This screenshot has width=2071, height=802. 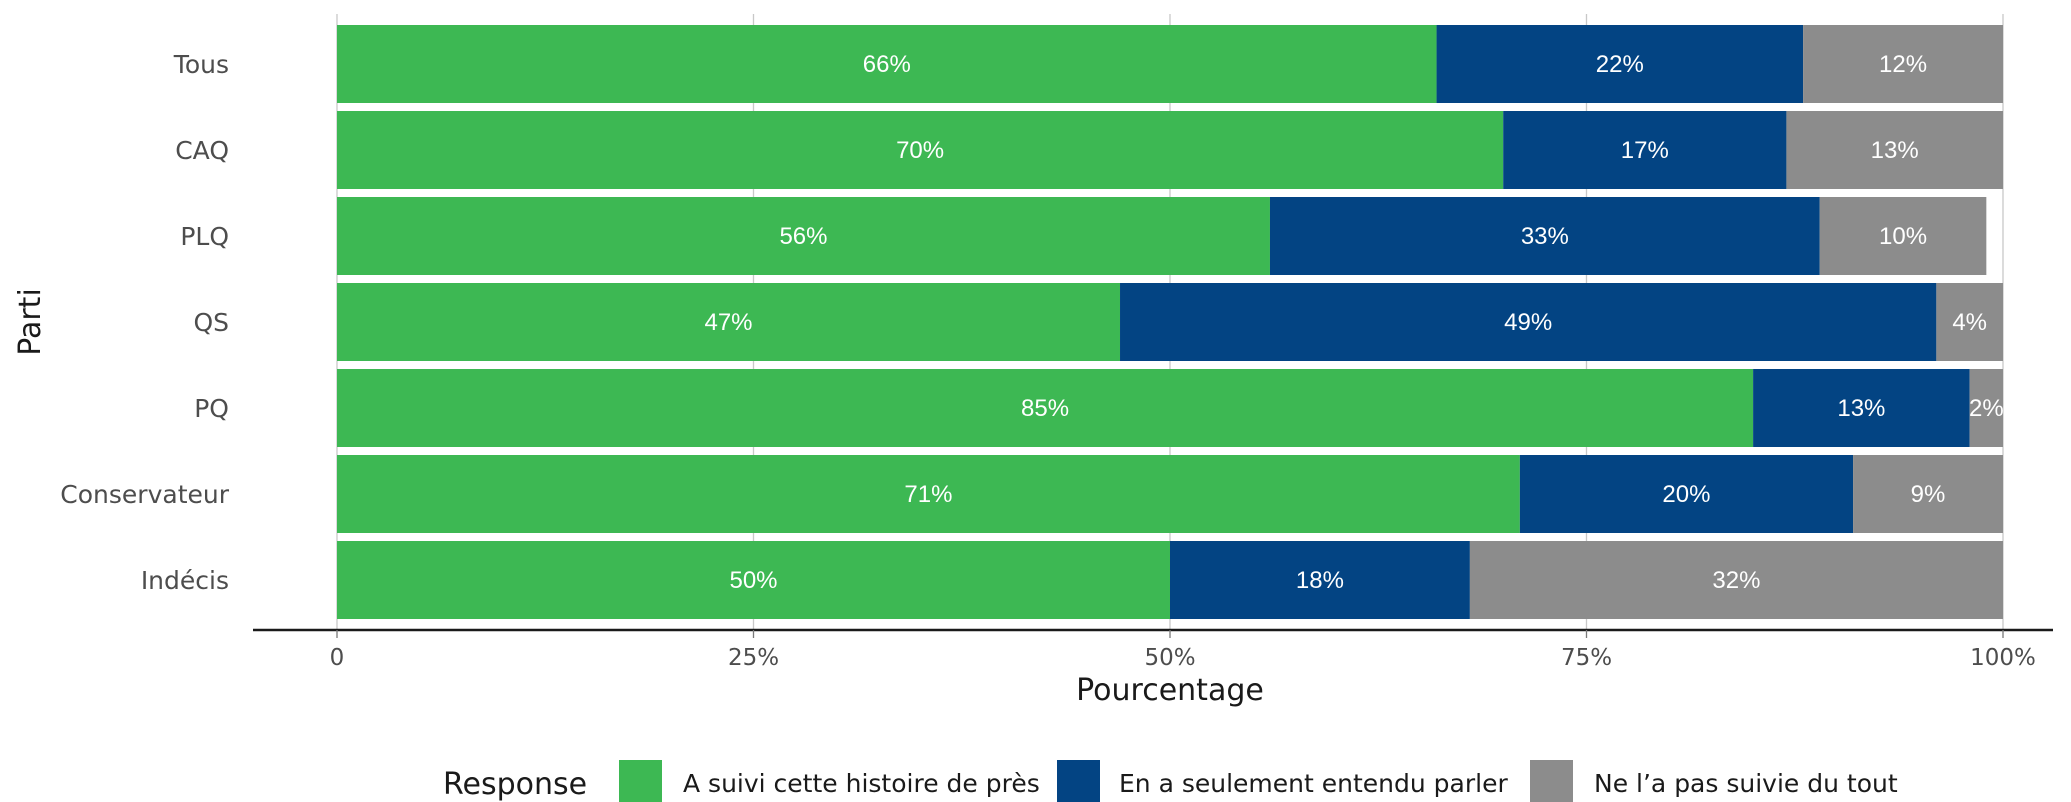 I want to click on x-tick-label: 0, so click(x=337, y=658).